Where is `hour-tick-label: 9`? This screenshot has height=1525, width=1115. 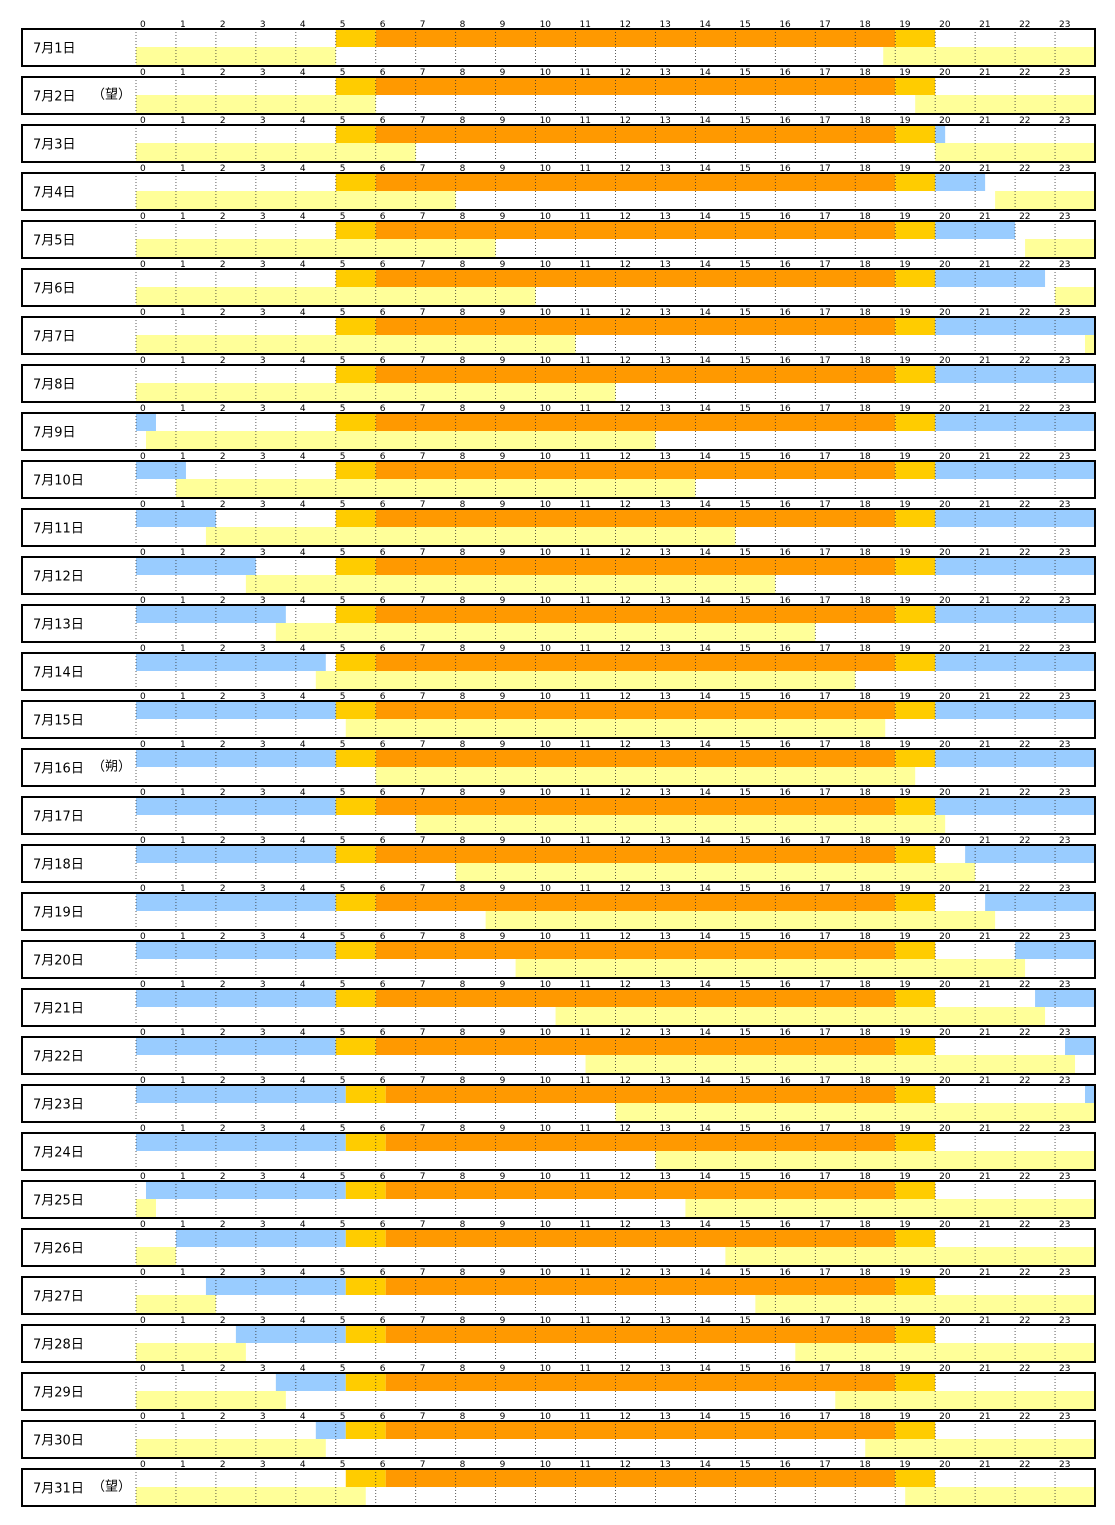
hour-tick-label: 9 is located at coordinates (503, 1177).